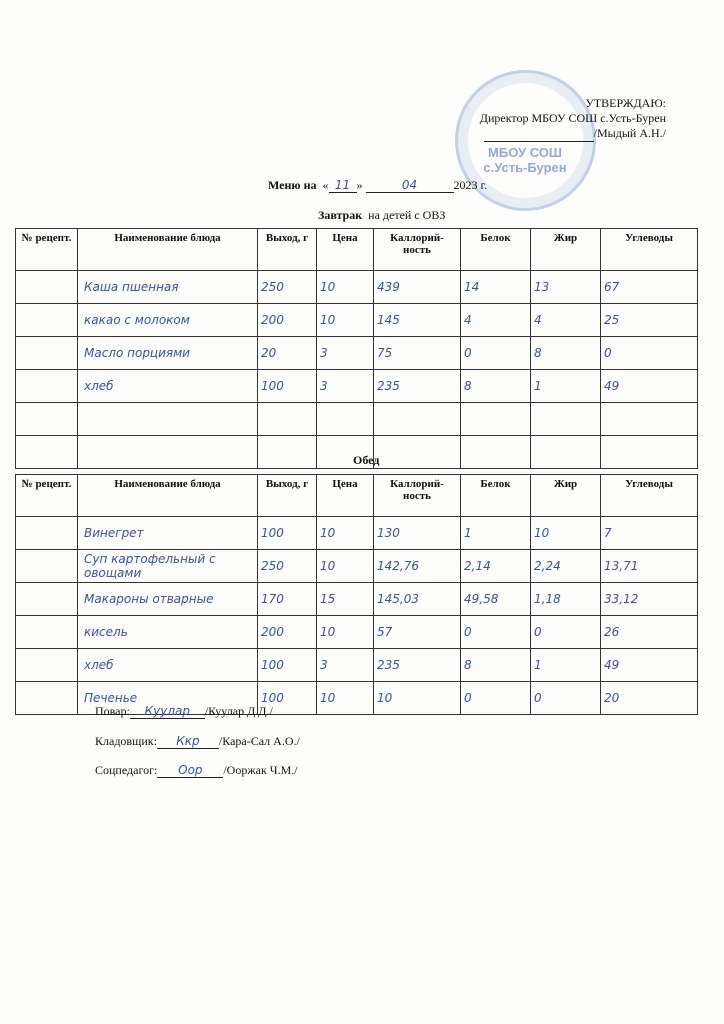 Image resolution: width=724 pixels, height=1024 pixels. I want to click on director-name: /Мыдый А.Н./, so click(629, 133).